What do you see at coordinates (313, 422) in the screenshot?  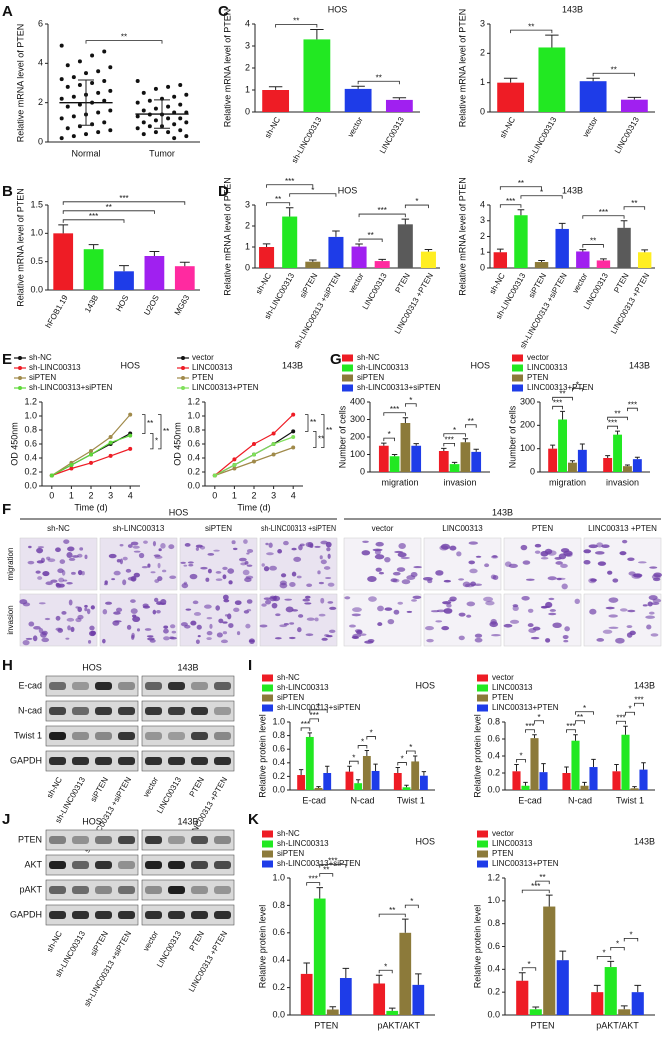 I see `significance-label: **` at bounding box center [313, 422].